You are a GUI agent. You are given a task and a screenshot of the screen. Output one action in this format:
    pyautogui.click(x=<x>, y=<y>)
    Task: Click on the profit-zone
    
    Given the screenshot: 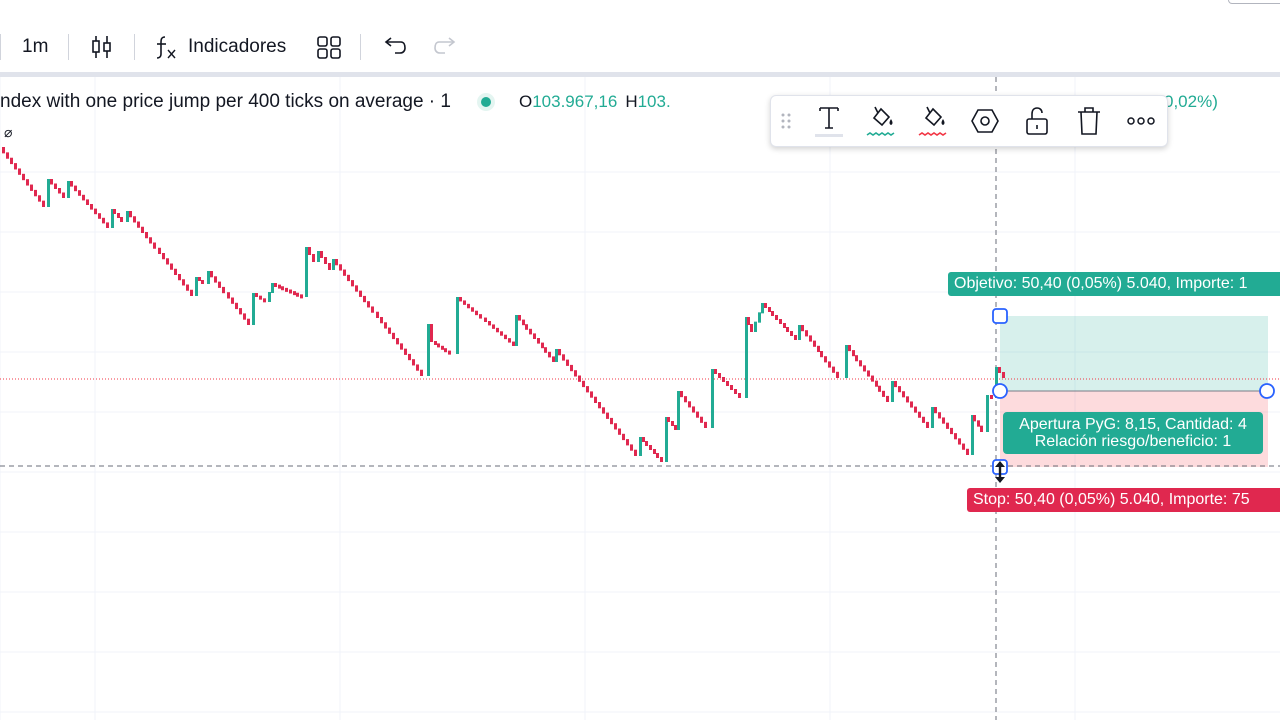 What is the action you would take?
    pyautogui.click(x=1134, y=353)
    